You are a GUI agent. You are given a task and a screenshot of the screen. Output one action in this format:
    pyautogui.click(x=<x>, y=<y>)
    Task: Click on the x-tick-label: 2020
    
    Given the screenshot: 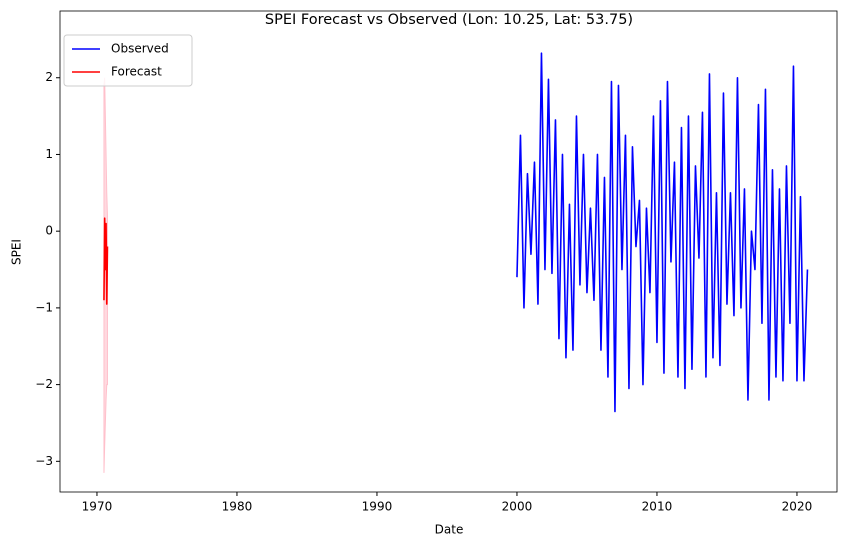 What is the action you would take?
    pyautogui.click(x=797, y=507)
    